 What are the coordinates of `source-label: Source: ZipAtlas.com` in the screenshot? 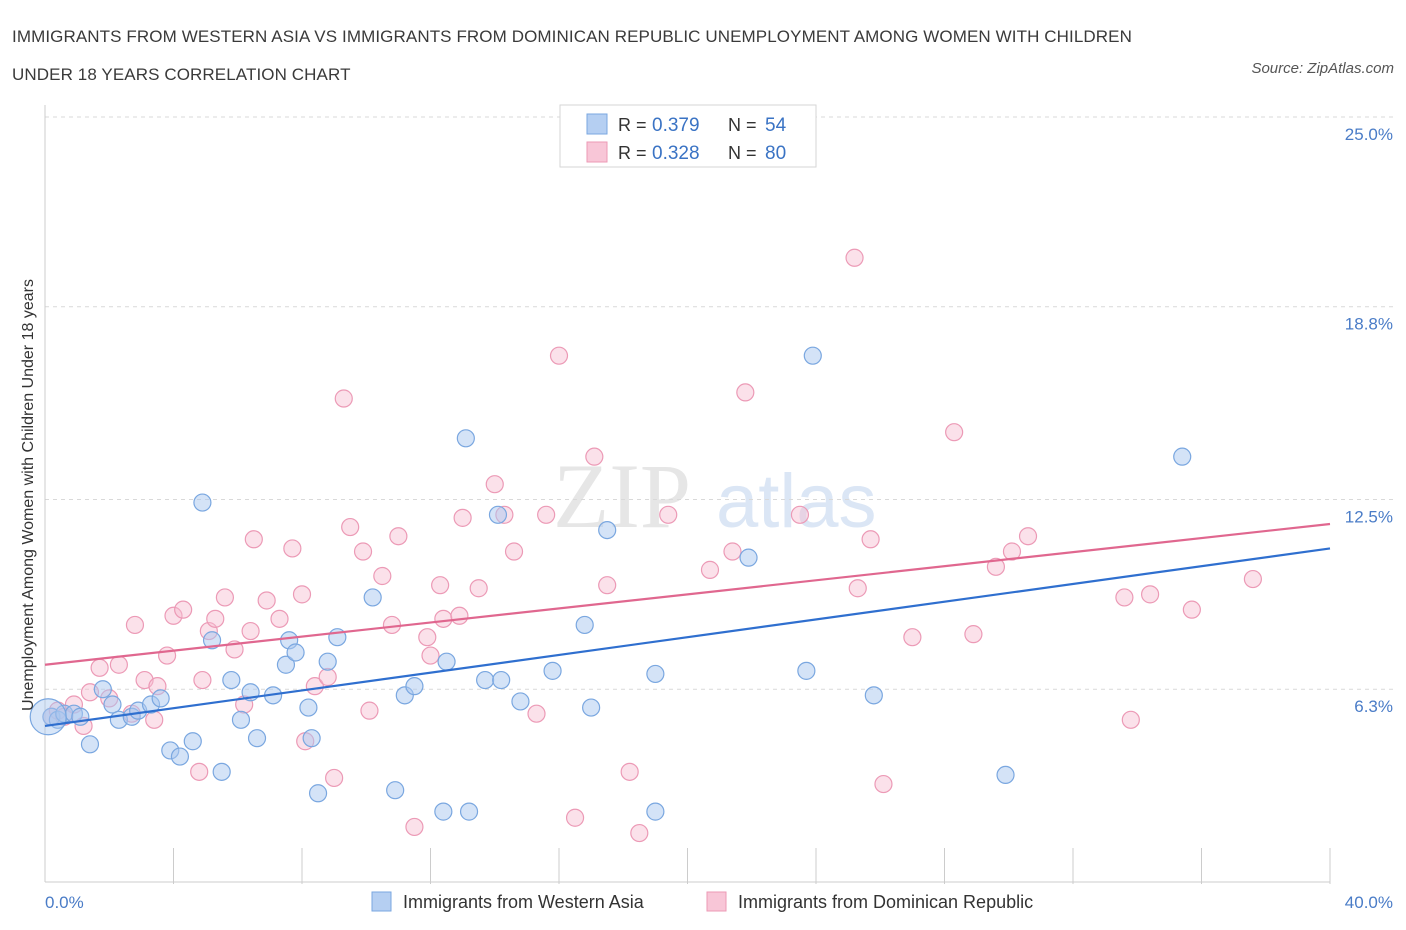 It's located at (1322, 68).